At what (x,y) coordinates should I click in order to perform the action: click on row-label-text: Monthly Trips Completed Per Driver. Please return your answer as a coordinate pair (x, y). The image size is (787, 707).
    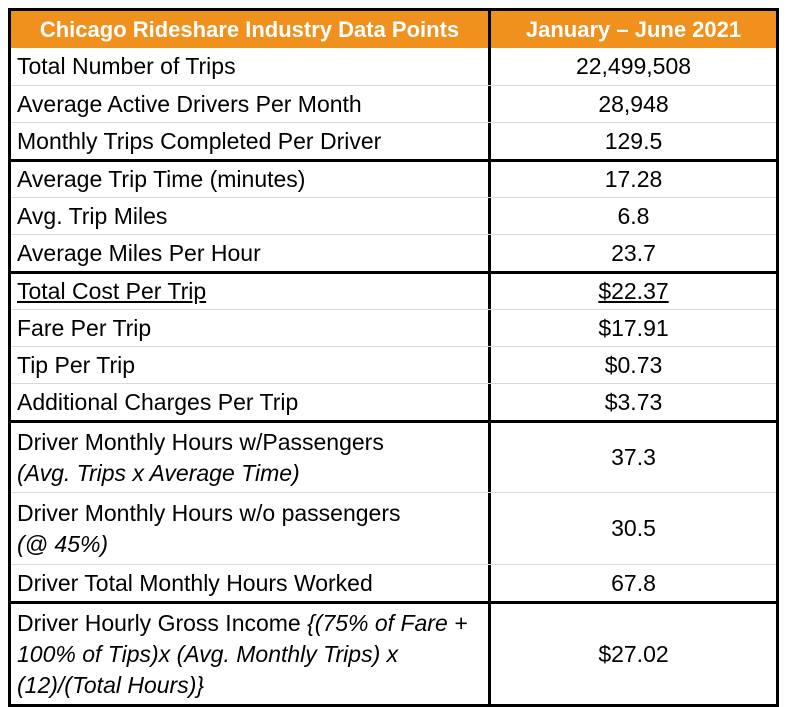
    Looking at the image, I should click on (199, 140).